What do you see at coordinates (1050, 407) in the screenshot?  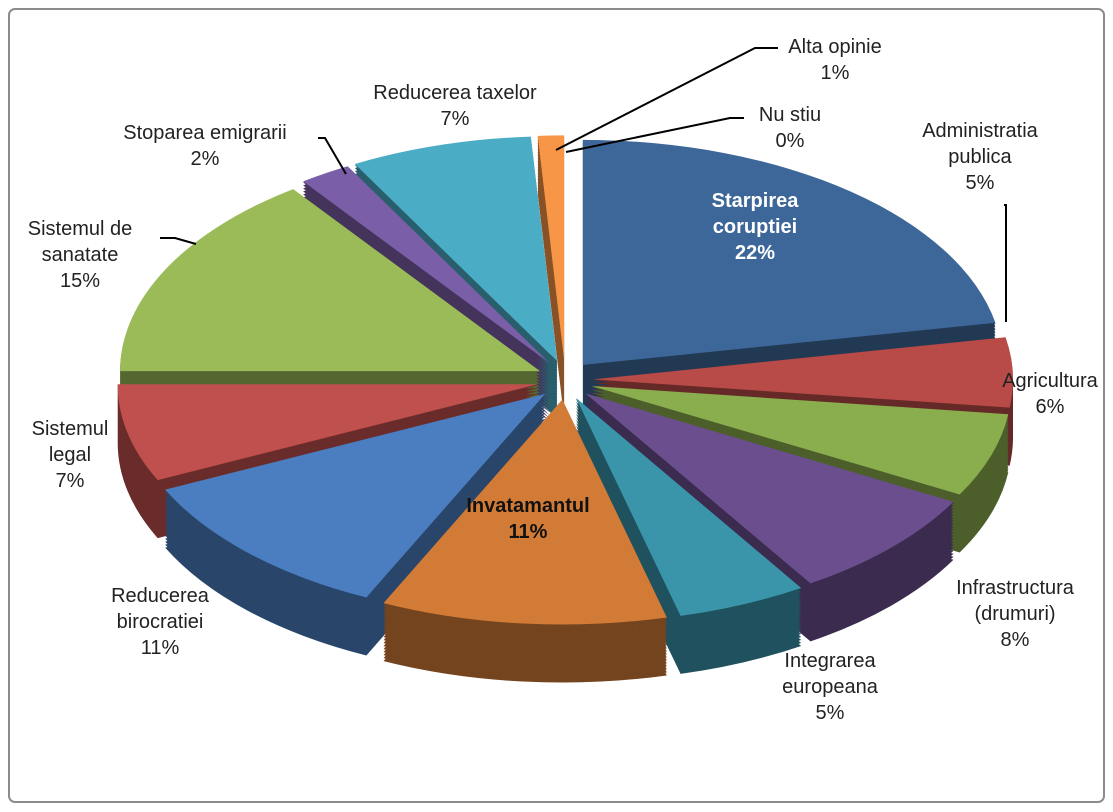 I see `value-label: 6%` at bounding box center [1050, 407].